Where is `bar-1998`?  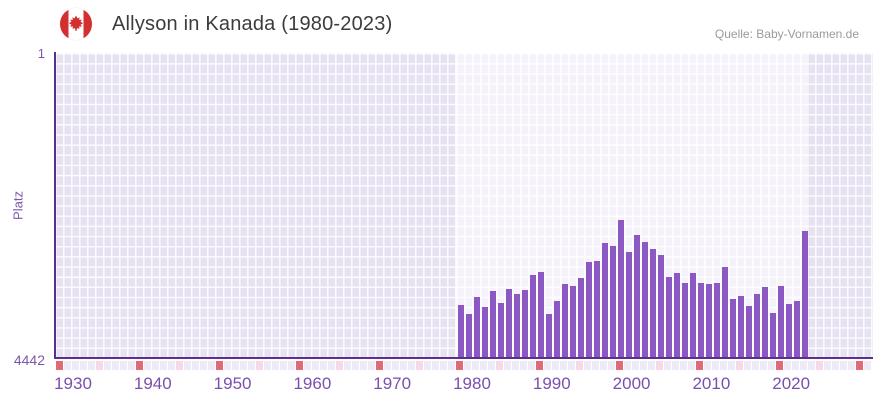
bar-1998 is located at coordinates (605, 300).